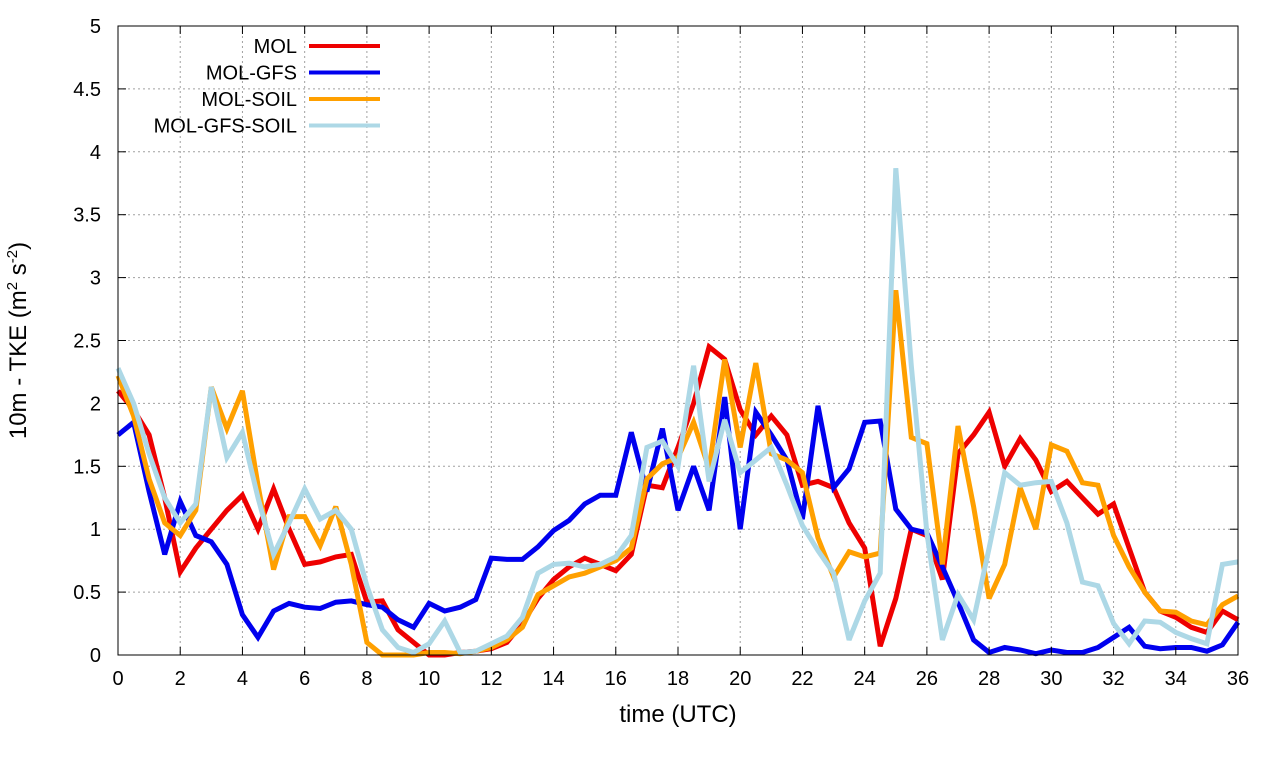  I want to click on y-axis-title: 10m - TKE (m2 s-2), so click(18, 340).